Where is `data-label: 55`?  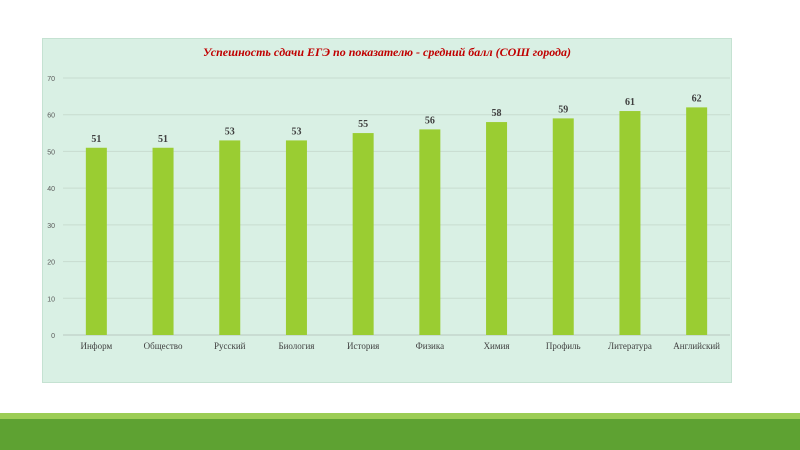 data-label: 55 is located at coordinates (363, 124).